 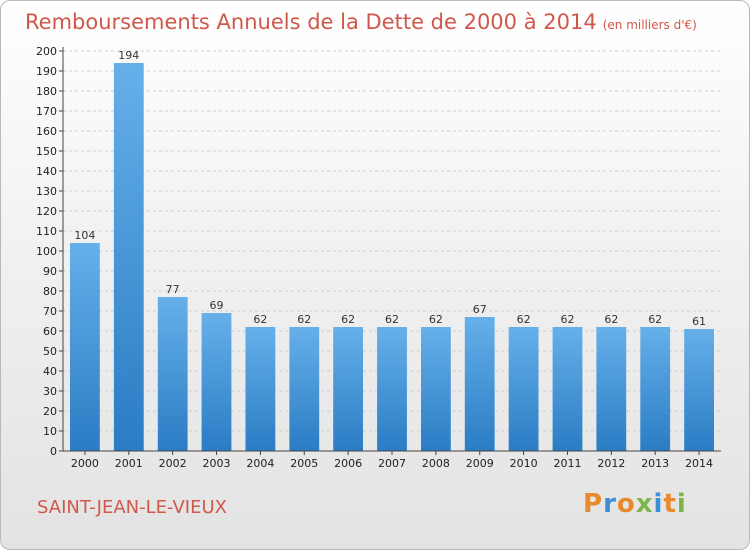 What do you see at coordinates (53, 451) in the screenshot?
I see `y-tick-label: 0` at bounding box center [53, 451].